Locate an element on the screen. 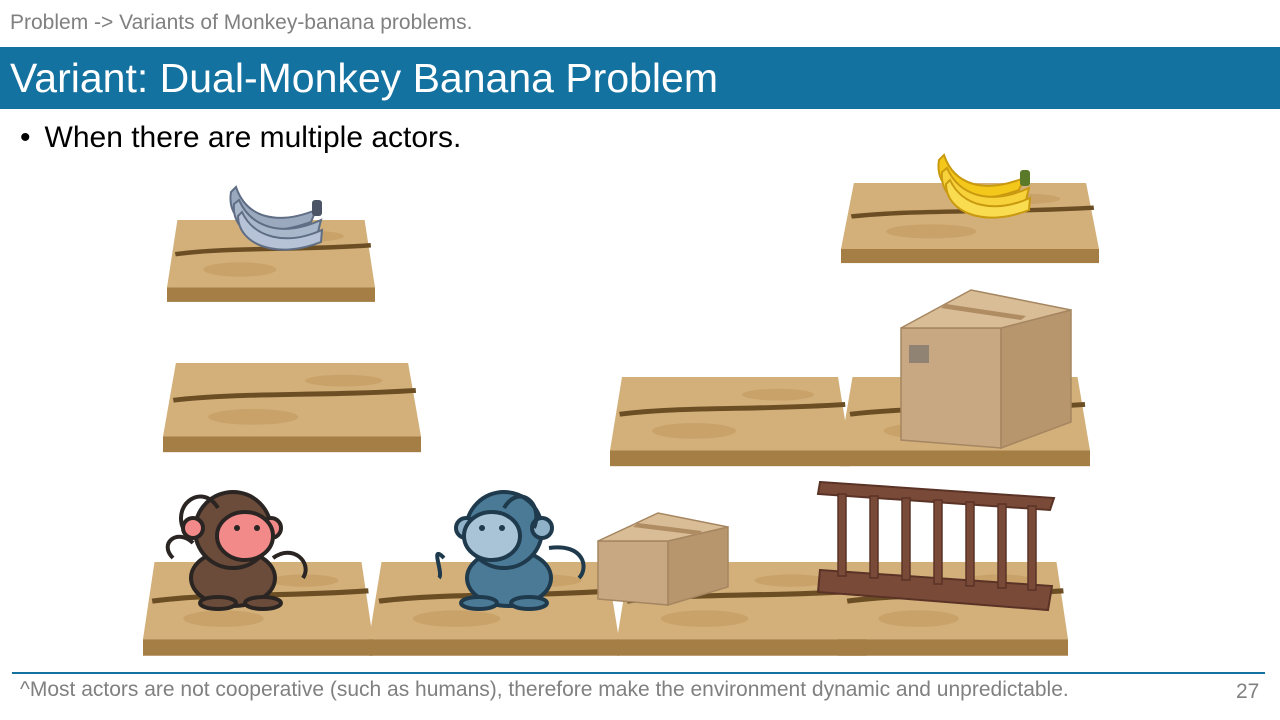 The width and height of the screenshot is (1280, 720). page-number: 27 is located at coordinates (1248, 691).